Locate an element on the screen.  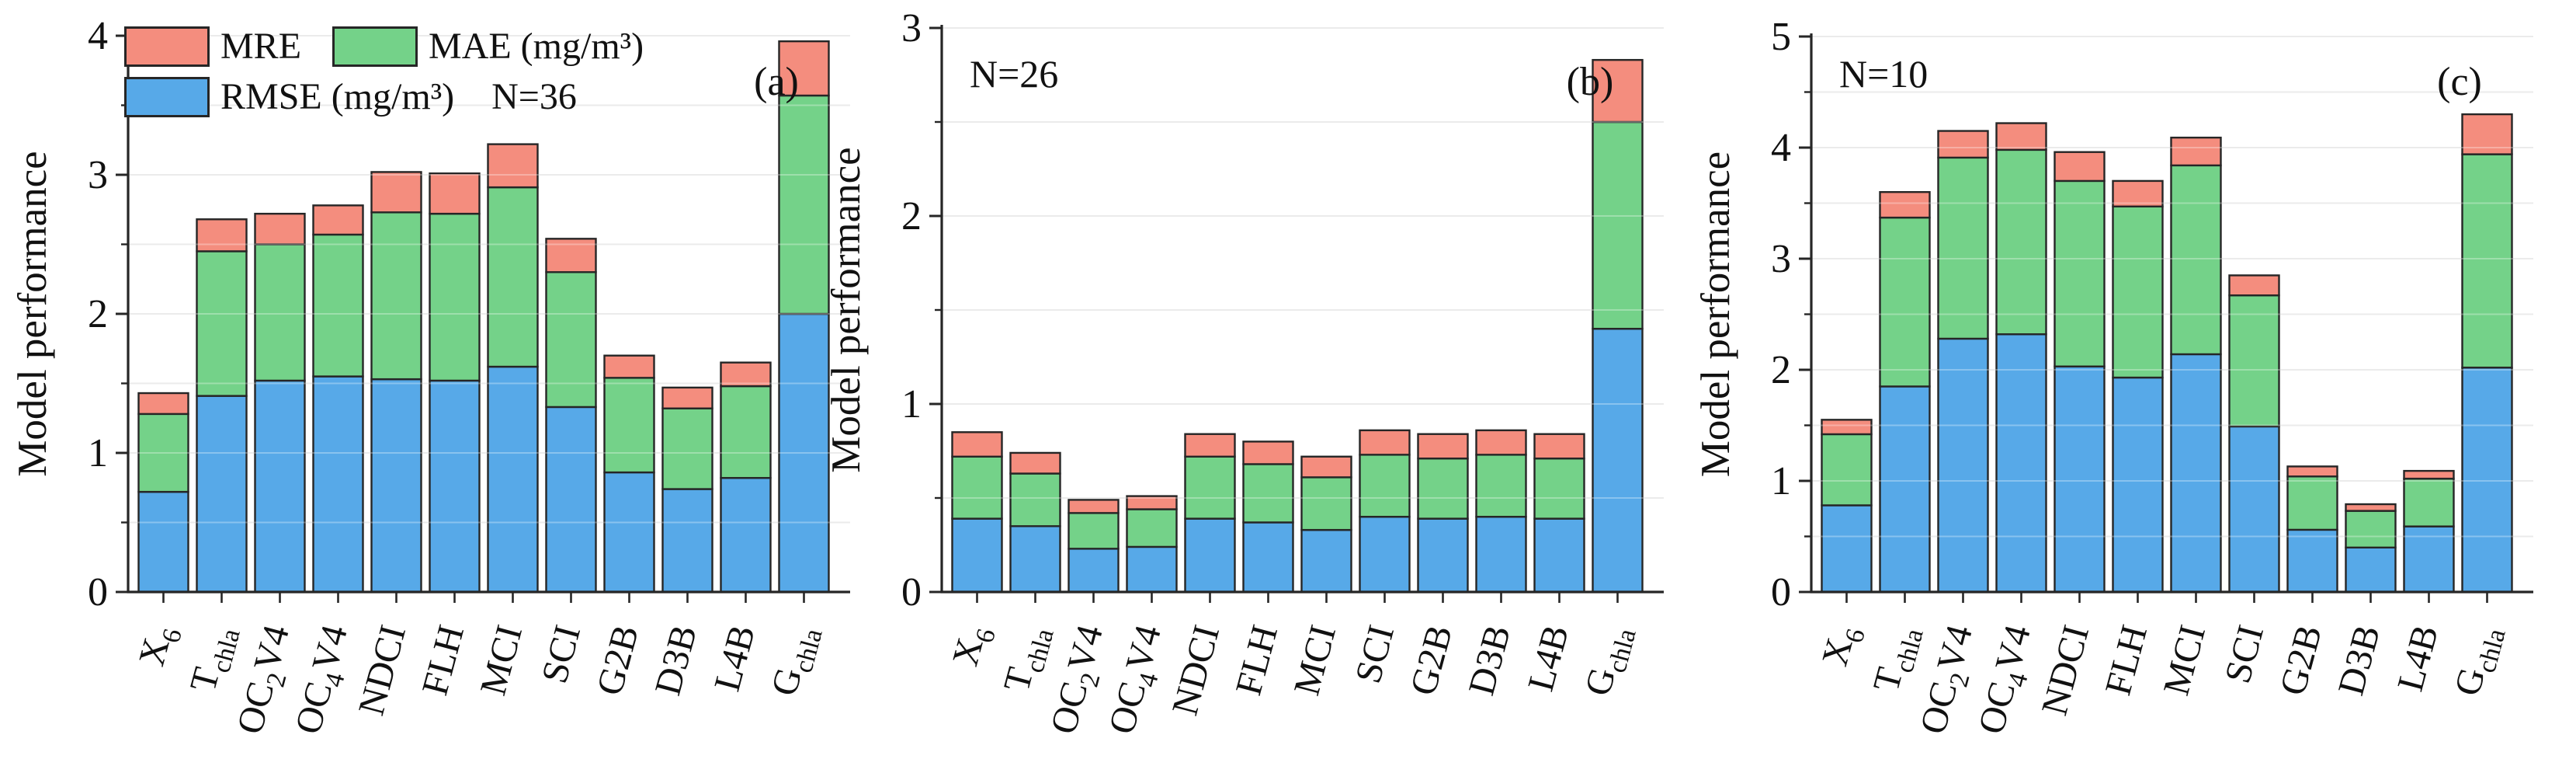
x-category-label: OC2V4 is located at coordinates (266, 681).